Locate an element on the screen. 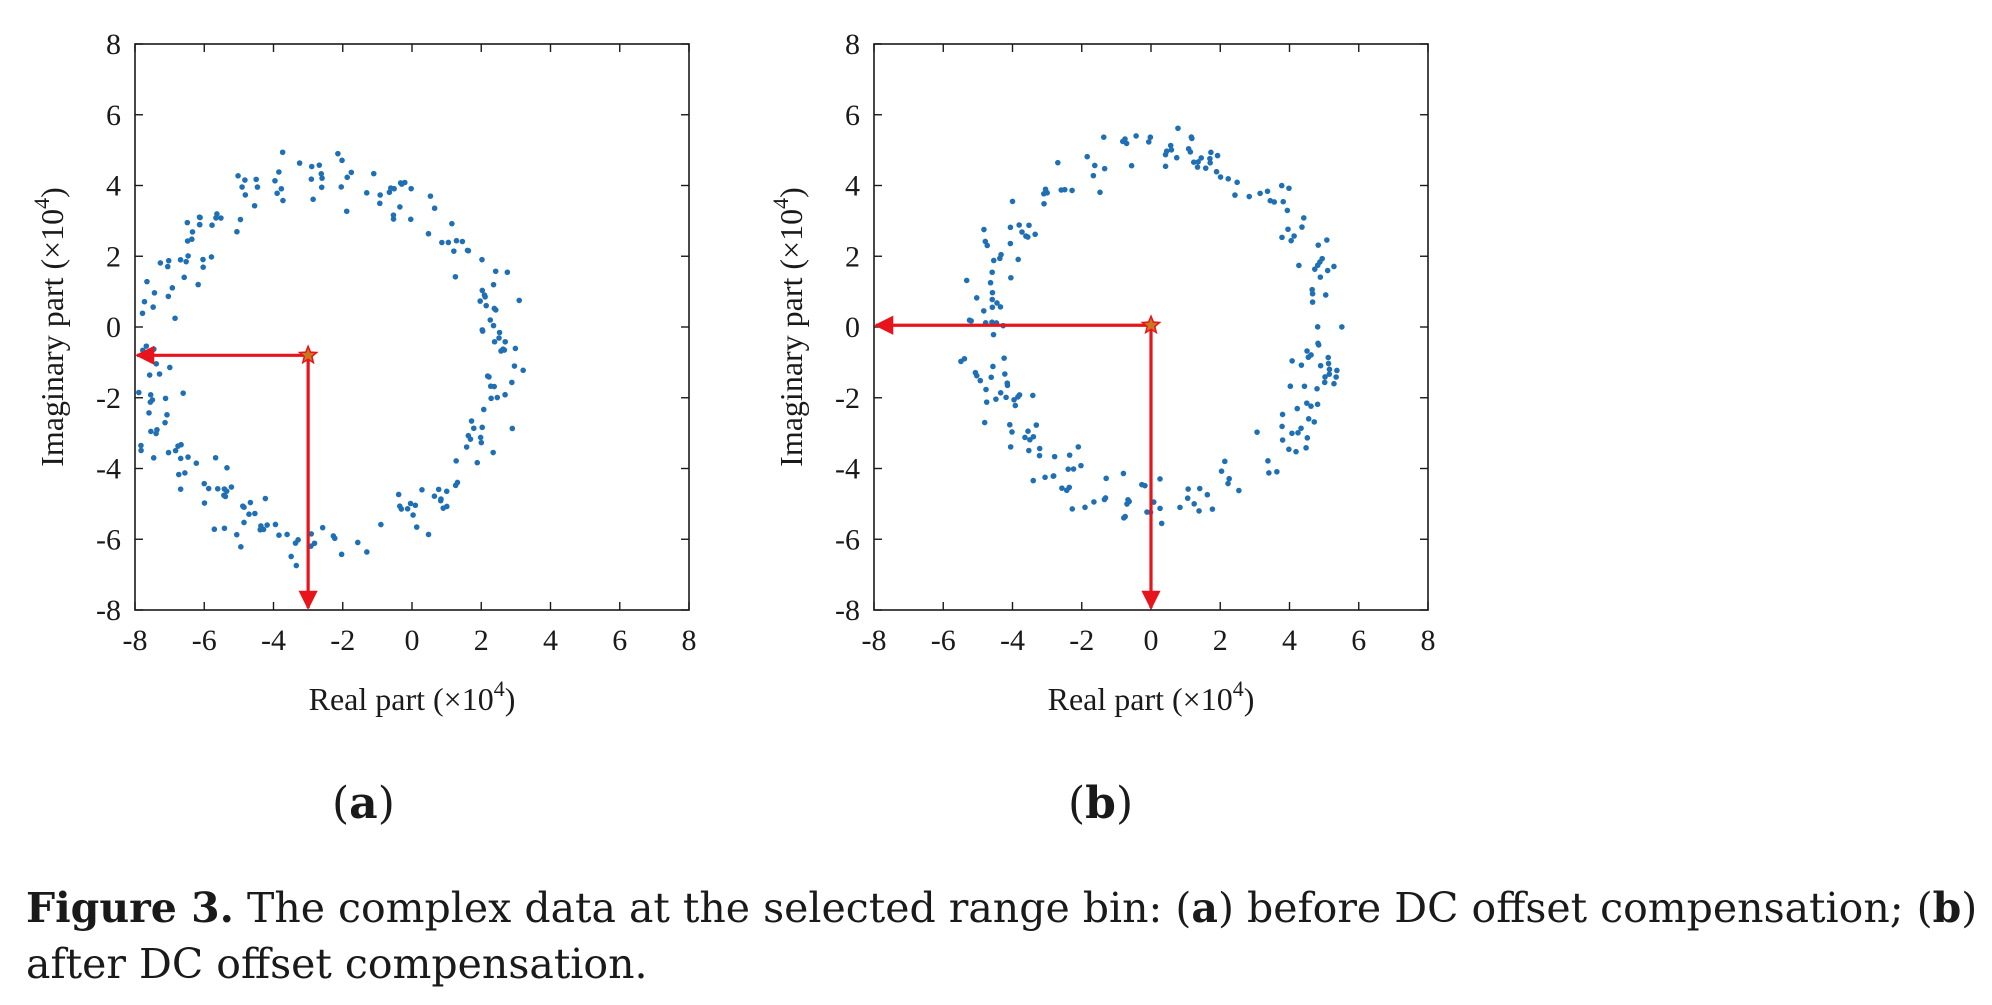 The height and width of the screenshot is (1005, 1992). ytick-label-a-6: 4 is located at coordinates (113, 186).